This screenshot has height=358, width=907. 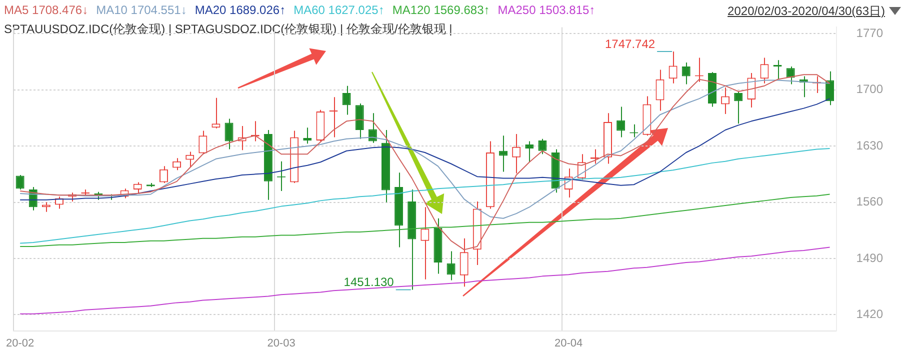 I want to click on x-tick-label: 20-02, so click(x=20, y=343).